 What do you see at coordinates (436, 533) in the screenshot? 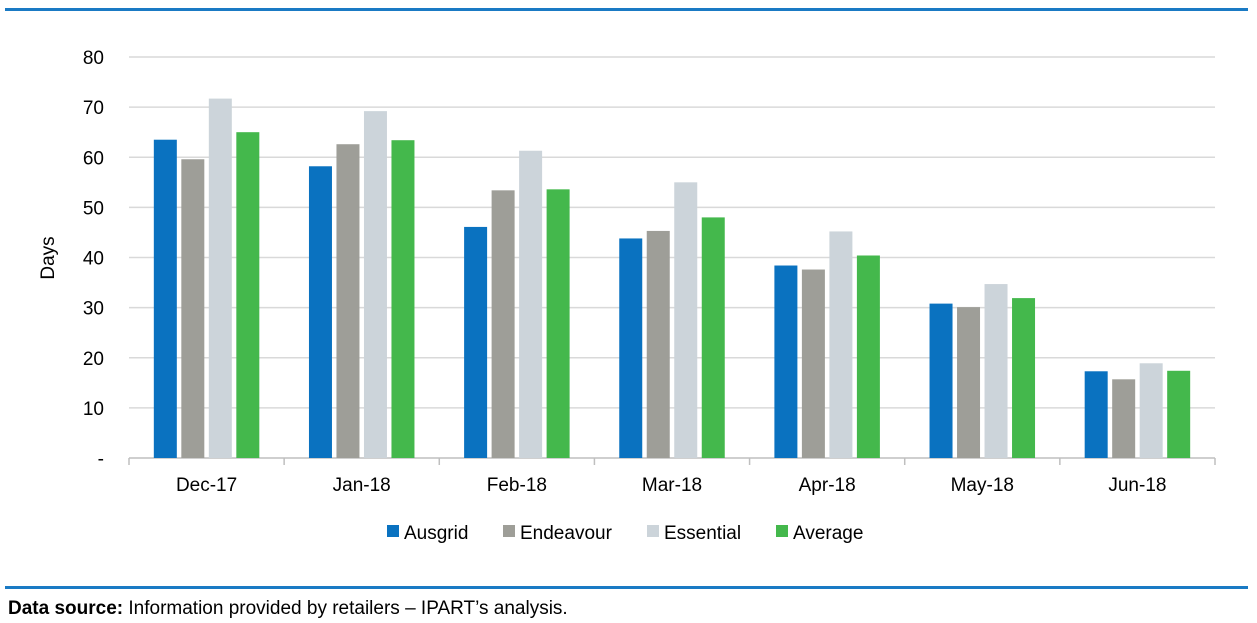
I see `legend-label-ausgrid: Ausgrid` at bounding box center [436, 533].